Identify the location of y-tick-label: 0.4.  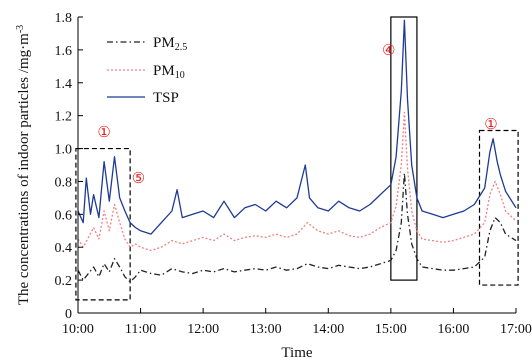
(64, 248).